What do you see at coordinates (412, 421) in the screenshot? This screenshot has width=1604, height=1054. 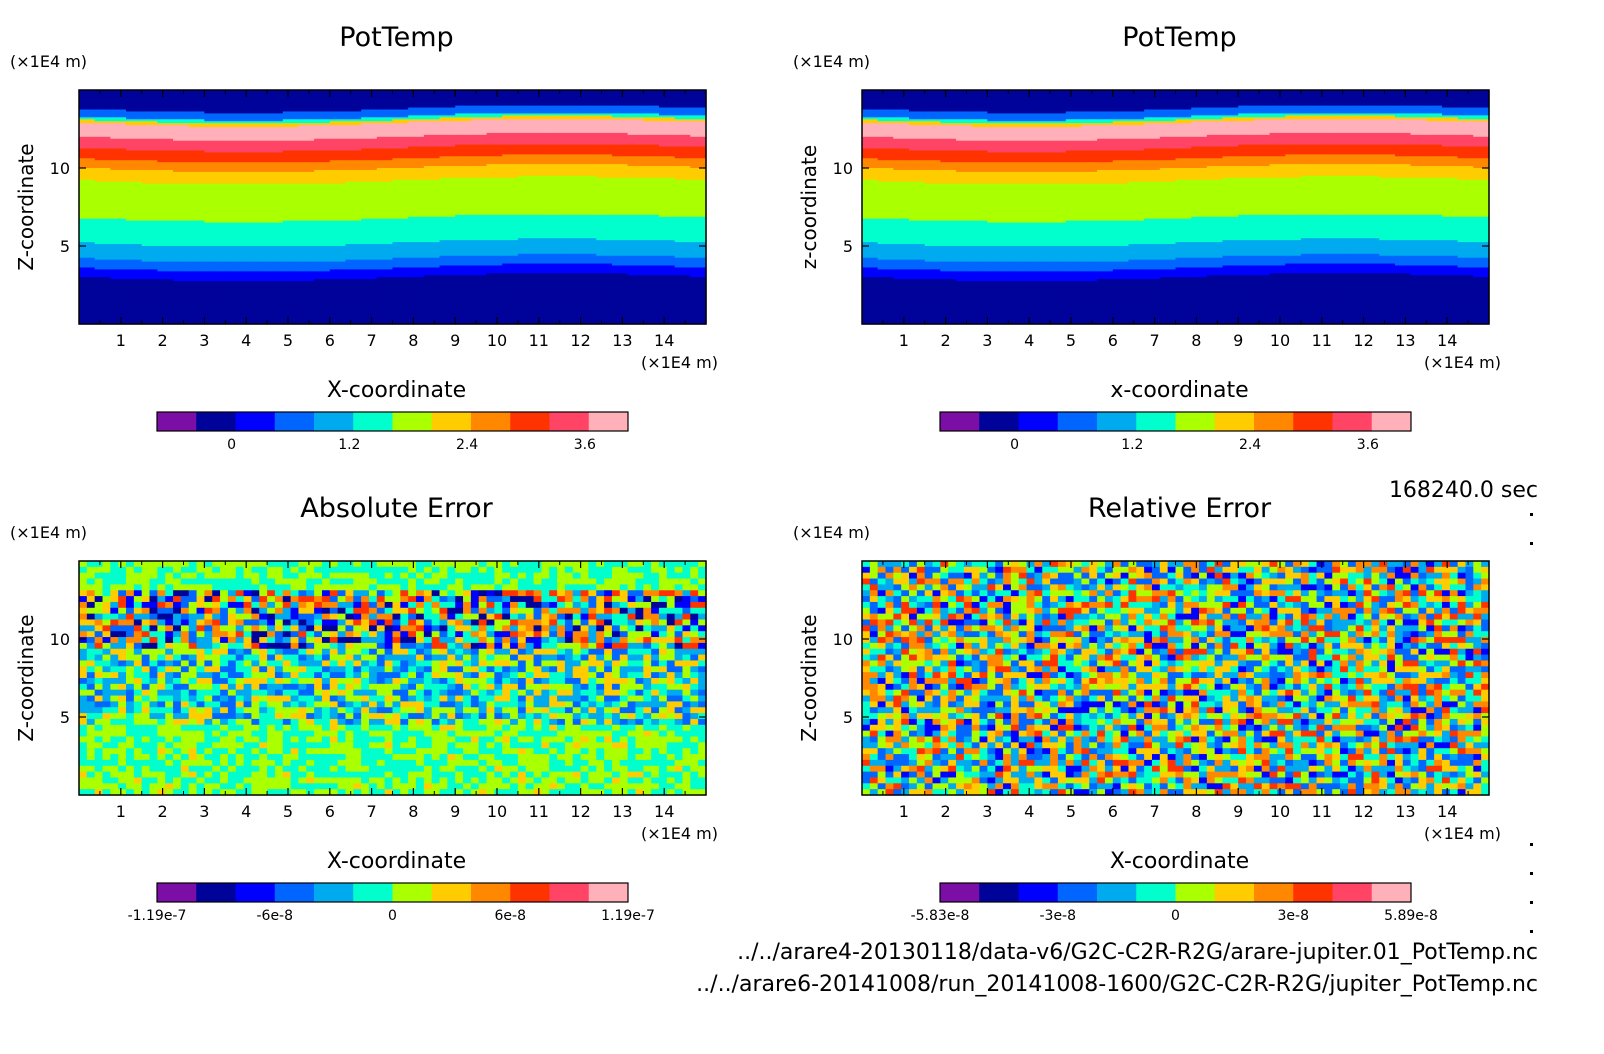 I see `colorbar-swatch` at bounding box center [412, 421].